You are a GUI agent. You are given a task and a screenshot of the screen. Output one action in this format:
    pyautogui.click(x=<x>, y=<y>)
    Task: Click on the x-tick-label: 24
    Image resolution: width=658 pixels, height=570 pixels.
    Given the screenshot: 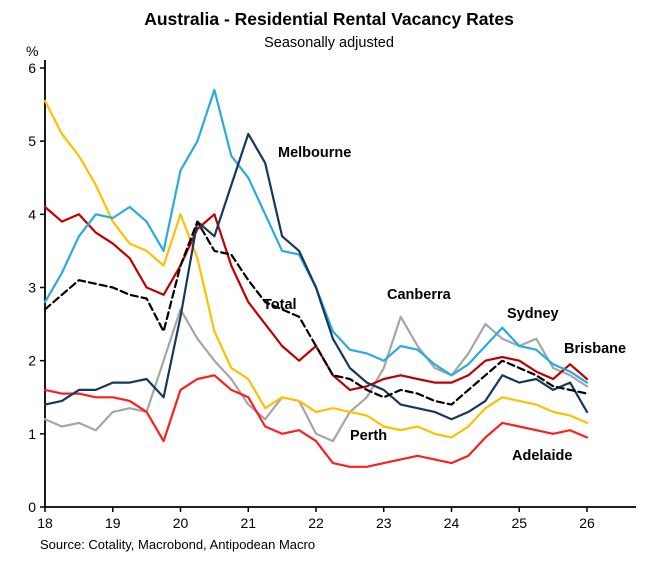 What is the action you would take?
    pyautogui.click(x=452, y=523)
    